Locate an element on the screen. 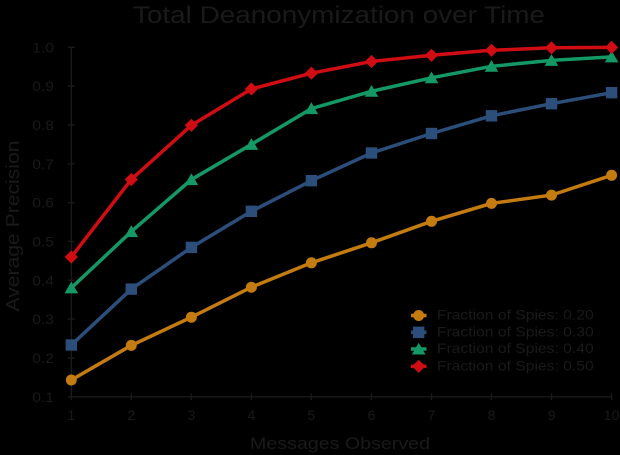  svg-text: 1.0 is located at coordinates (43, 47).